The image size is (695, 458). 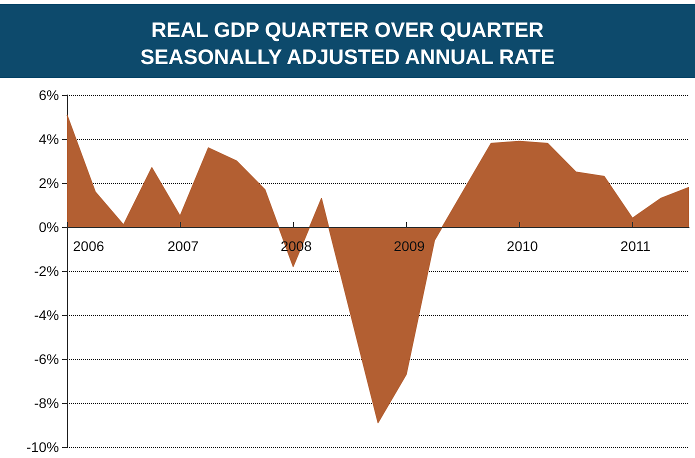 I want to click on y-tick-label: -10%, so click(x=42, y=447).